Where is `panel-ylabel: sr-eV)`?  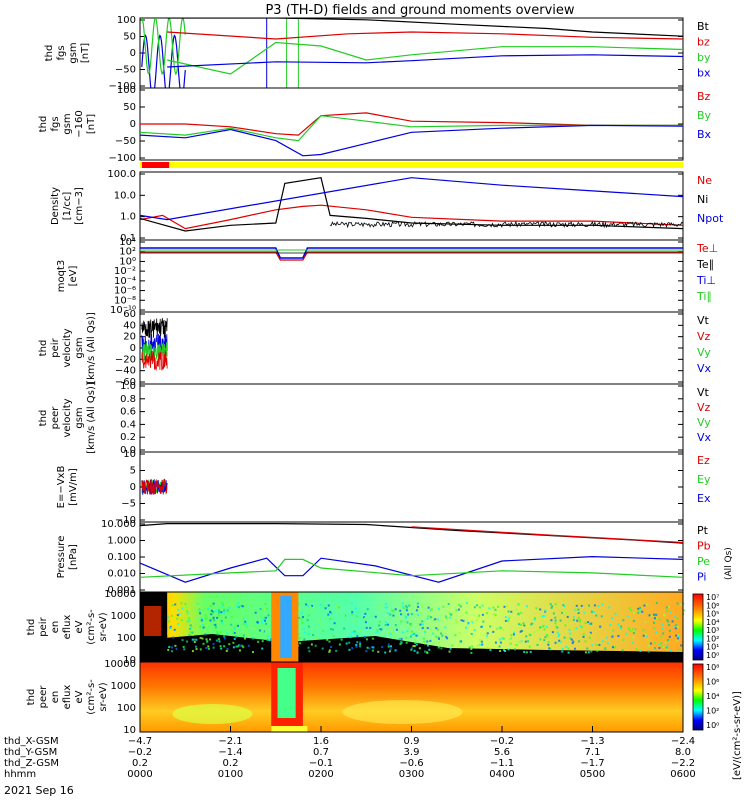 panel-ylabel: sr-eV) is located at coordinates (103, 626).